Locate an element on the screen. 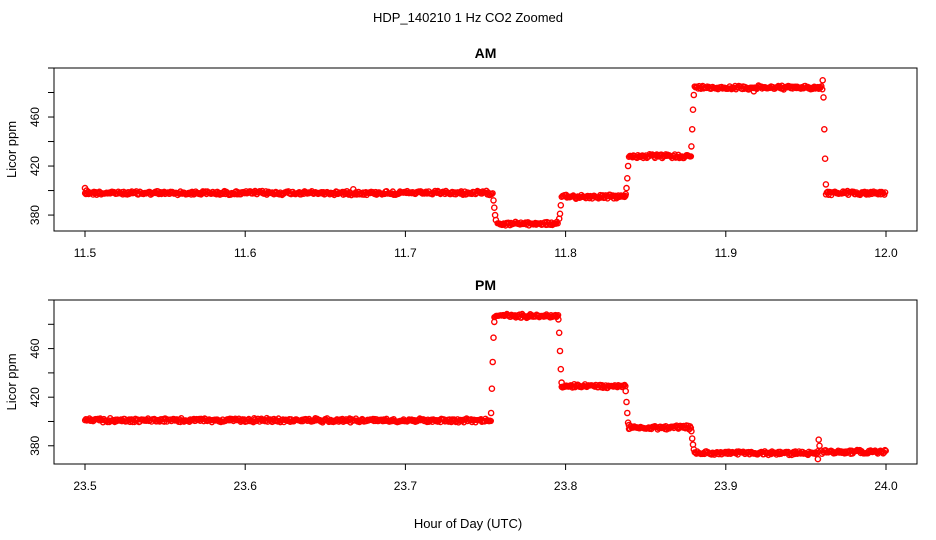 Image resolution: width=936 pixels, height=540 pixels. x-tick-label: 23.8 is located at coordinates (566, 486).